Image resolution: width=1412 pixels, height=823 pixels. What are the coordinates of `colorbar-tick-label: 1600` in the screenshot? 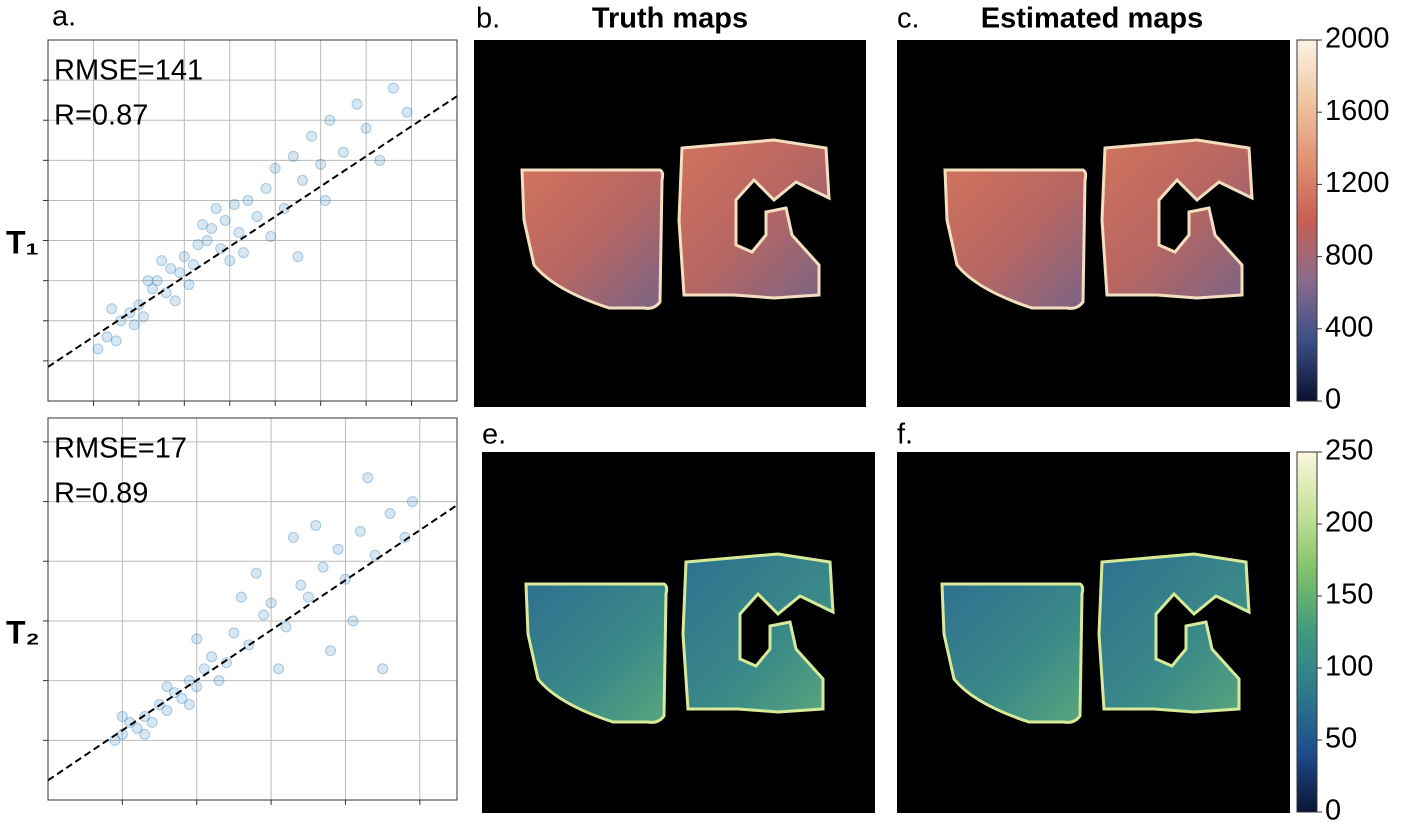 It's located at (1357, 111).